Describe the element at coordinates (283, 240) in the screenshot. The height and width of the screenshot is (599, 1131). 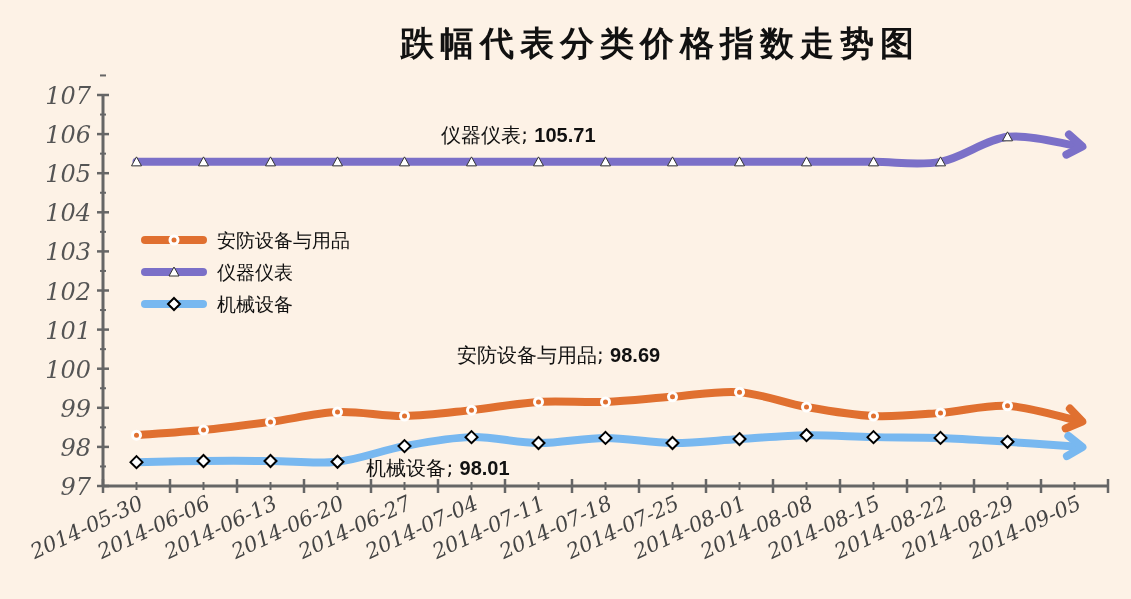
I see `legend-label: 安防设备与用品` at that location.